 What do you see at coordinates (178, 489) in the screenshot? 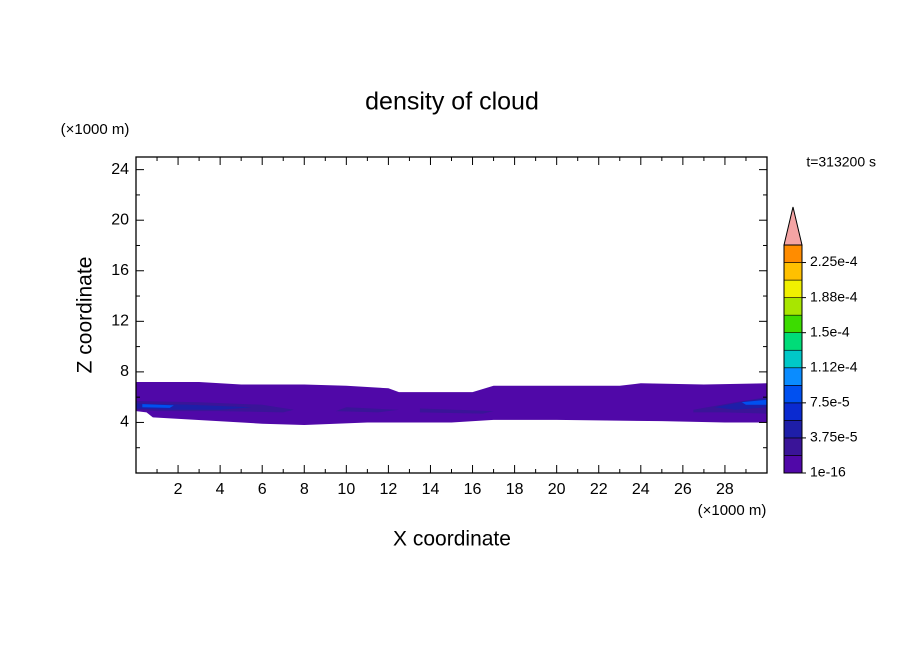
I see `x-tick-label: 2` at bounding box center [178, 489].